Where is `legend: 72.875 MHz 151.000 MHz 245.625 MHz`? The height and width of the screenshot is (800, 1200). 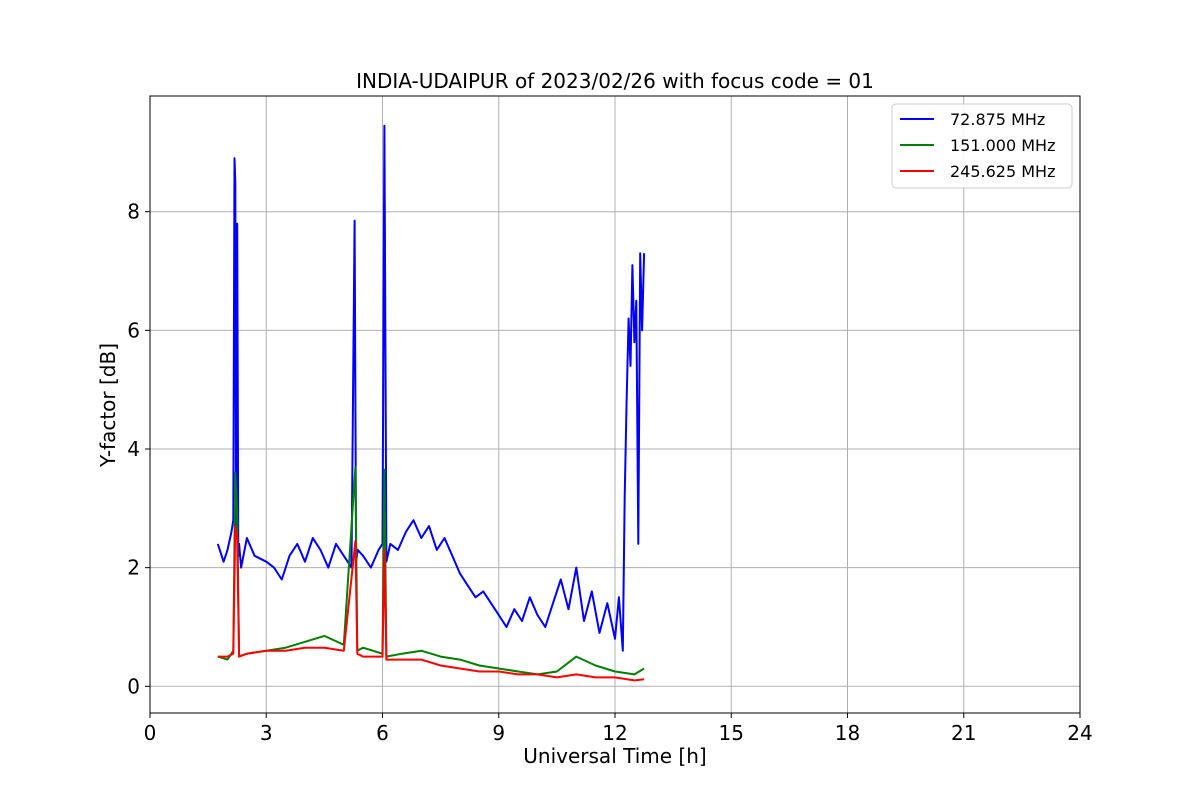
legend: 72.875 MHz 151.000 MHz 245.625 MHz is located at coordinates (982, 146).